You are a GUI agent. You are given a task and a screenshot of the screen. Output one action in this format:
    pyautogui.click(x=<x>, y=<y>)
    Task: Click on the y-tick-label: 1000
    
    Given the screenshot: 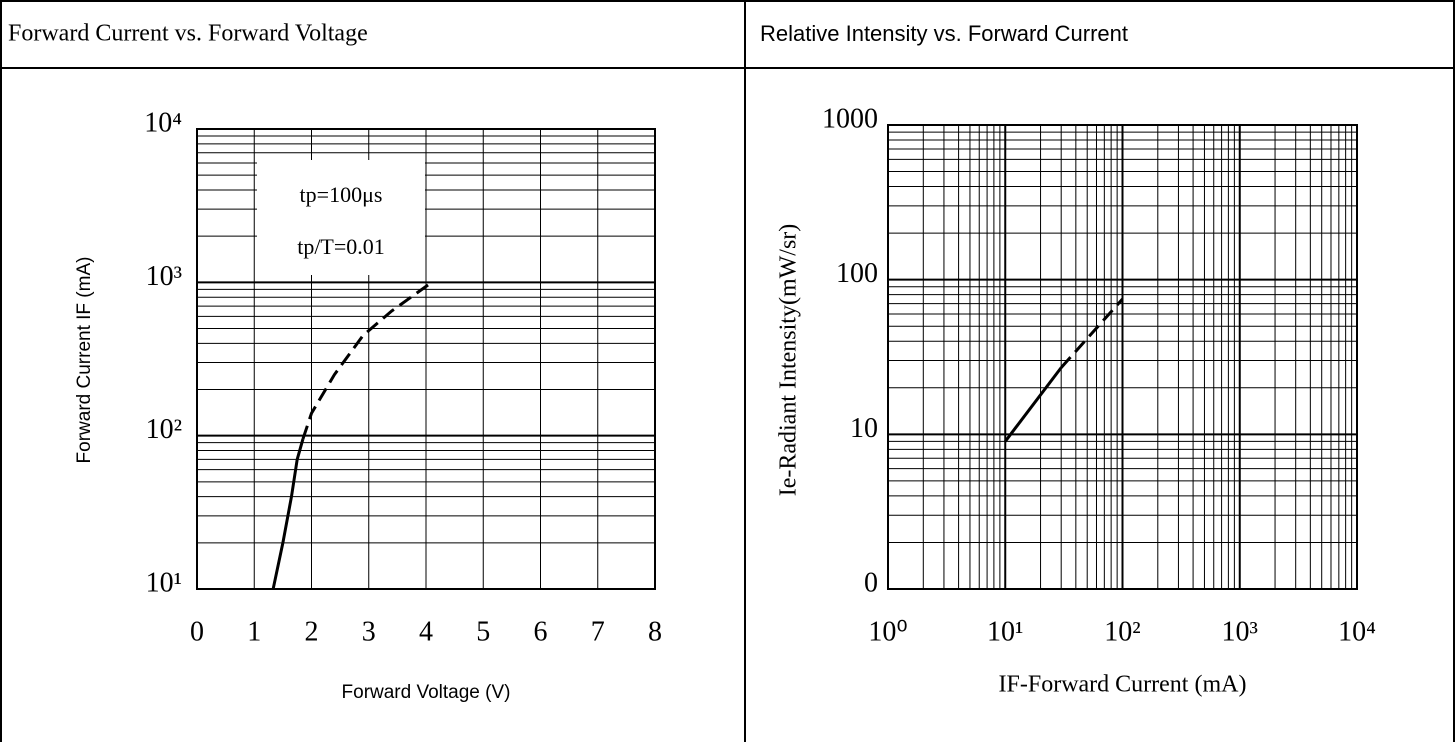 What is the action you would take?
    pyautogui.click(x=850, y=118)
    